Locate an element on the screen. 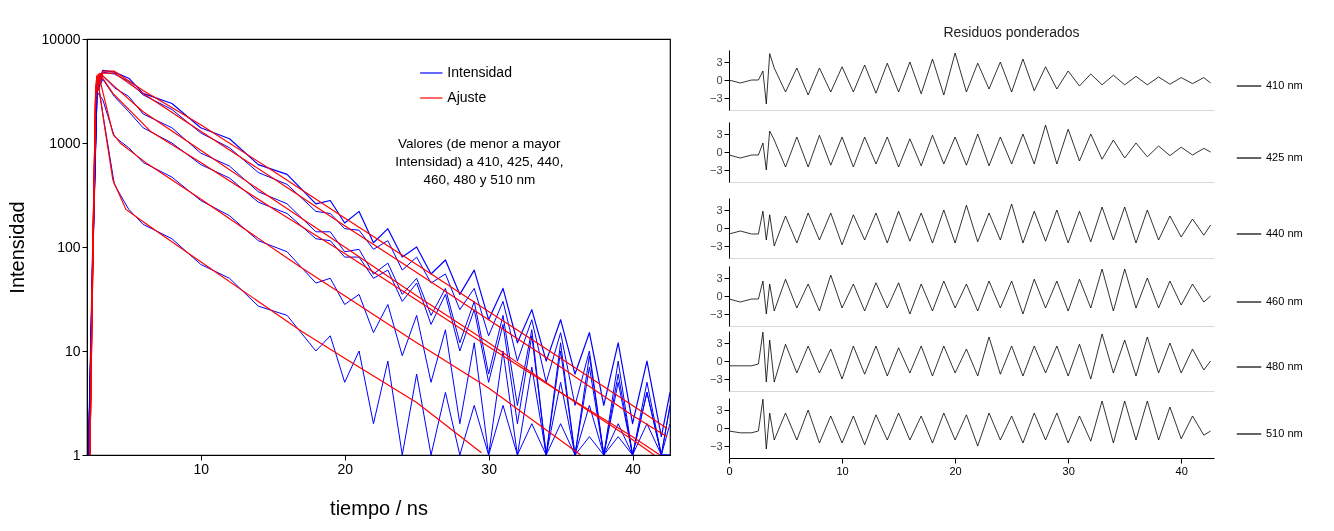 The width and height of the screenshot is (1334, 531). legend-label: 510 nm is located at coordinates (1284, 433).